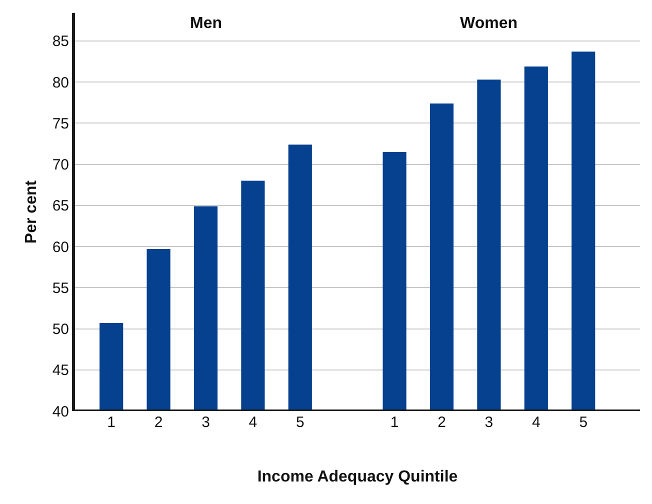 Image resolution: width=652 pixels, height=504 pixels. I want to click on y-tick-label: 50, so click(60, 329).